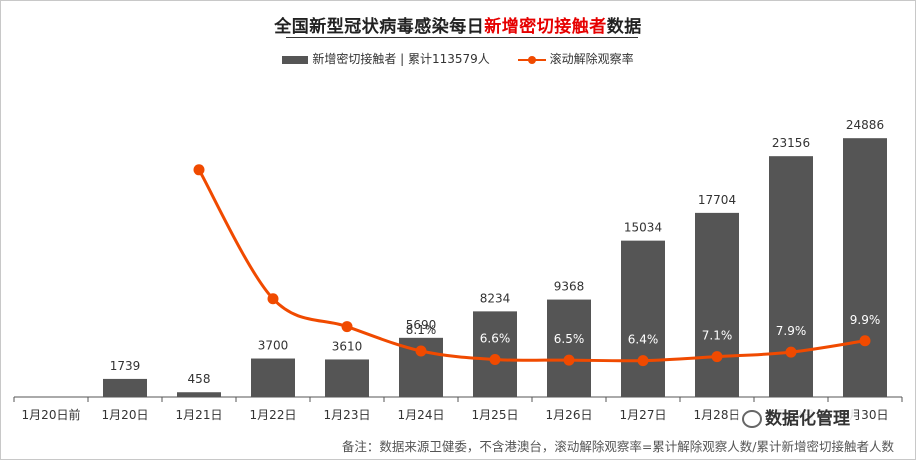 This screenshot has width=916, height=460. I want to click on legend-item-bar: 新增密切接触者 | 累计113579人, so click(386, 58).